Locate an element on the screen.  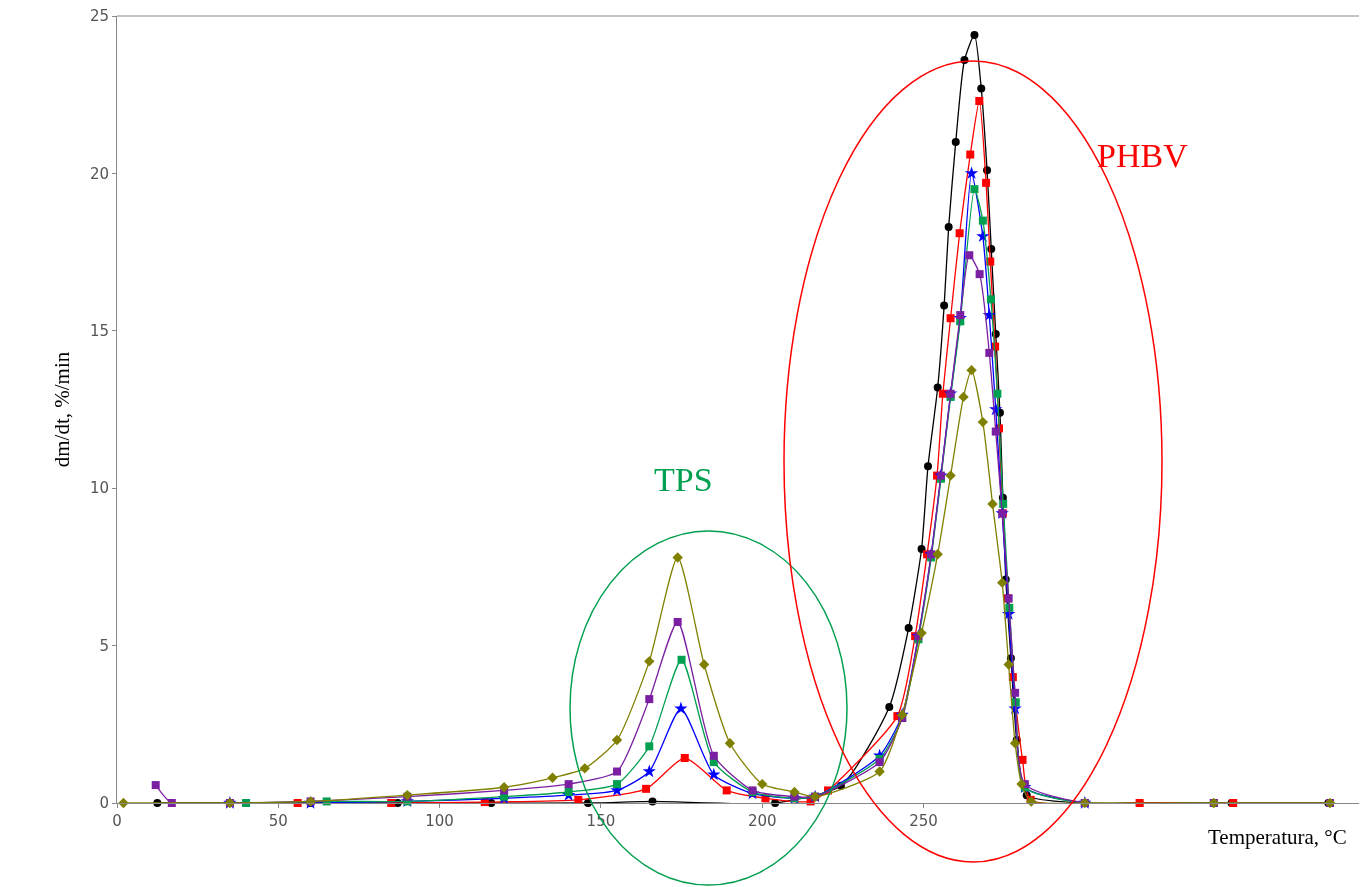
annotation: PHBV is located at coordinates (1143, 155).